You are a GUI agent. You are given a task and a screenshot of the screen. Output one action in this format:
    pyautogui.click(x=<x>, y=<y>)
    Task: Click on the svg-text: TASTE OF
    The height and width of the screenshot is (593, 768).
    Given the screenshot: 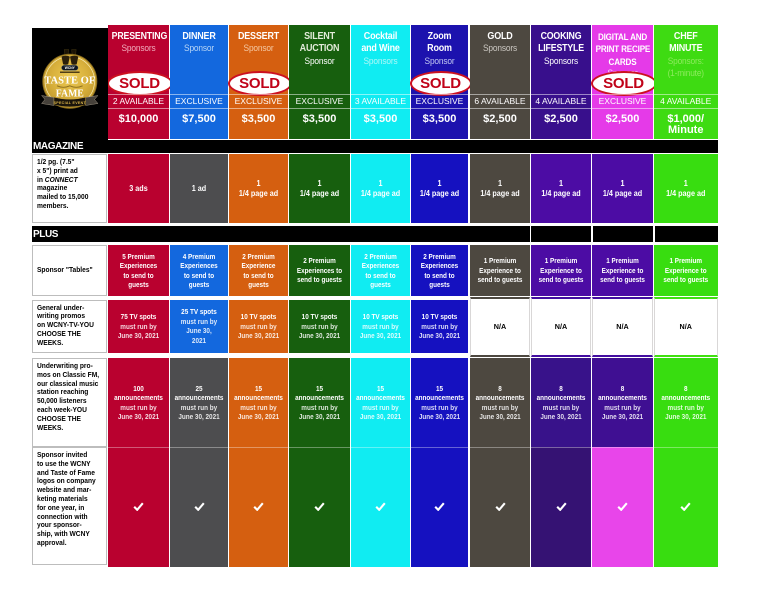 What is the action you would take?
    pyautogui.click(x=69, y=81)
    